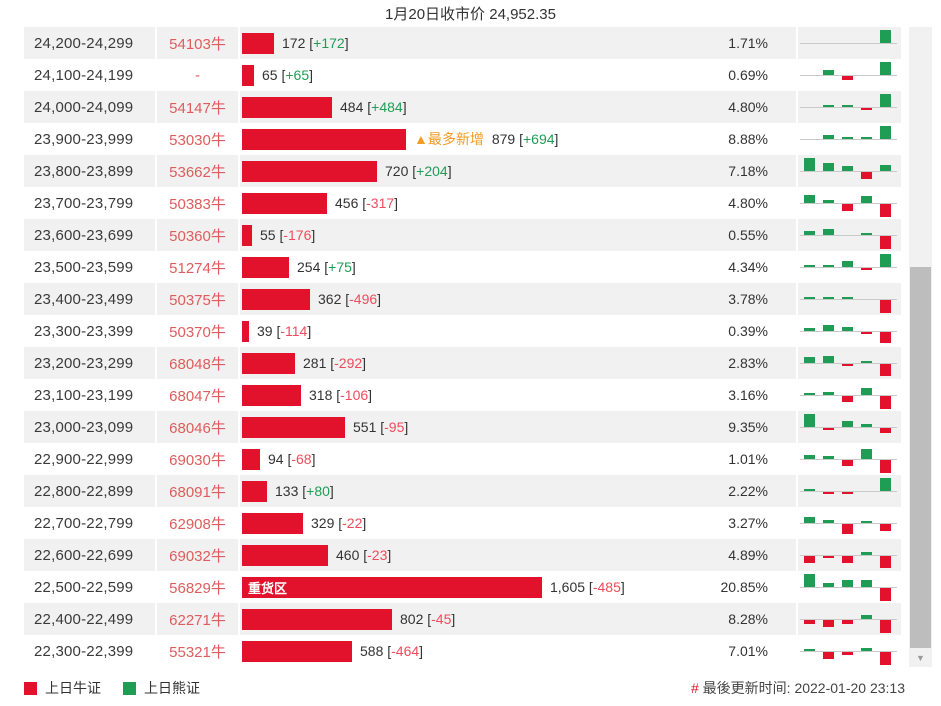  I want to click on warrant-code-link: 68047牛, so click(197, 396).